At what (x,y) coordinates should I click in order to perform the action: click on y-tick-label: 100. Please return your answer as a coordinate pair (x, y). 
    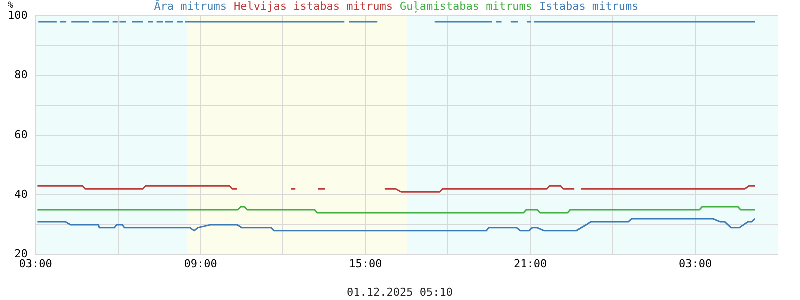
    Looking at the image, I should click on (18, 15).